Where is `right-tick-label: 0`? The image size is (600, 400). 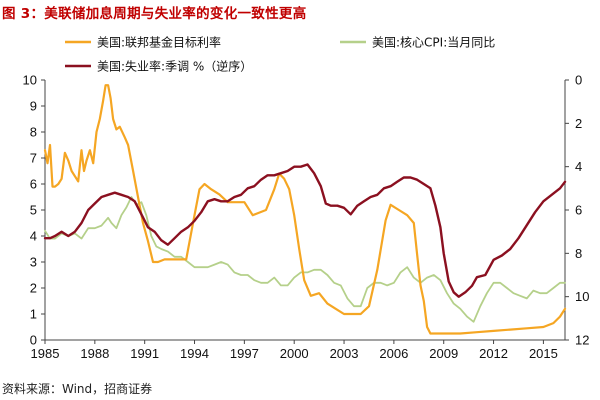
right-tick-label: 0 is located at coordinates (578, 80).